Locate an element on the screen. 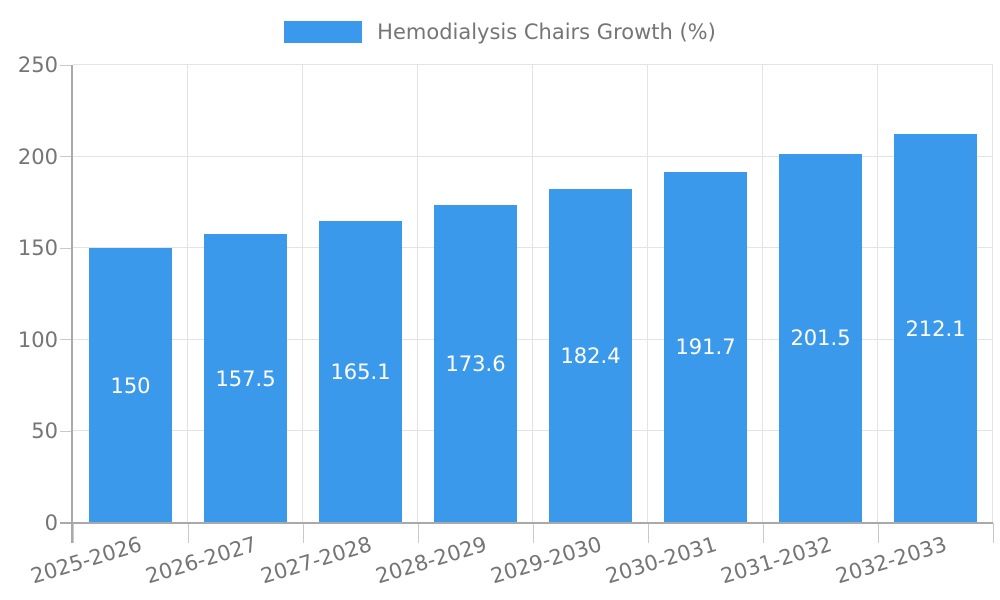 The width and height of the screenshot is (1000, 600). bar-value-label: 165.1 is located at coordinates (360, 371).